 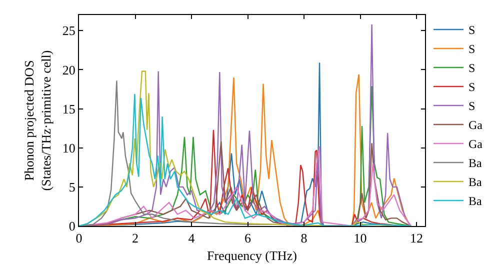 I want to click on y-tick-label: 15, so click(x=69, y=108).